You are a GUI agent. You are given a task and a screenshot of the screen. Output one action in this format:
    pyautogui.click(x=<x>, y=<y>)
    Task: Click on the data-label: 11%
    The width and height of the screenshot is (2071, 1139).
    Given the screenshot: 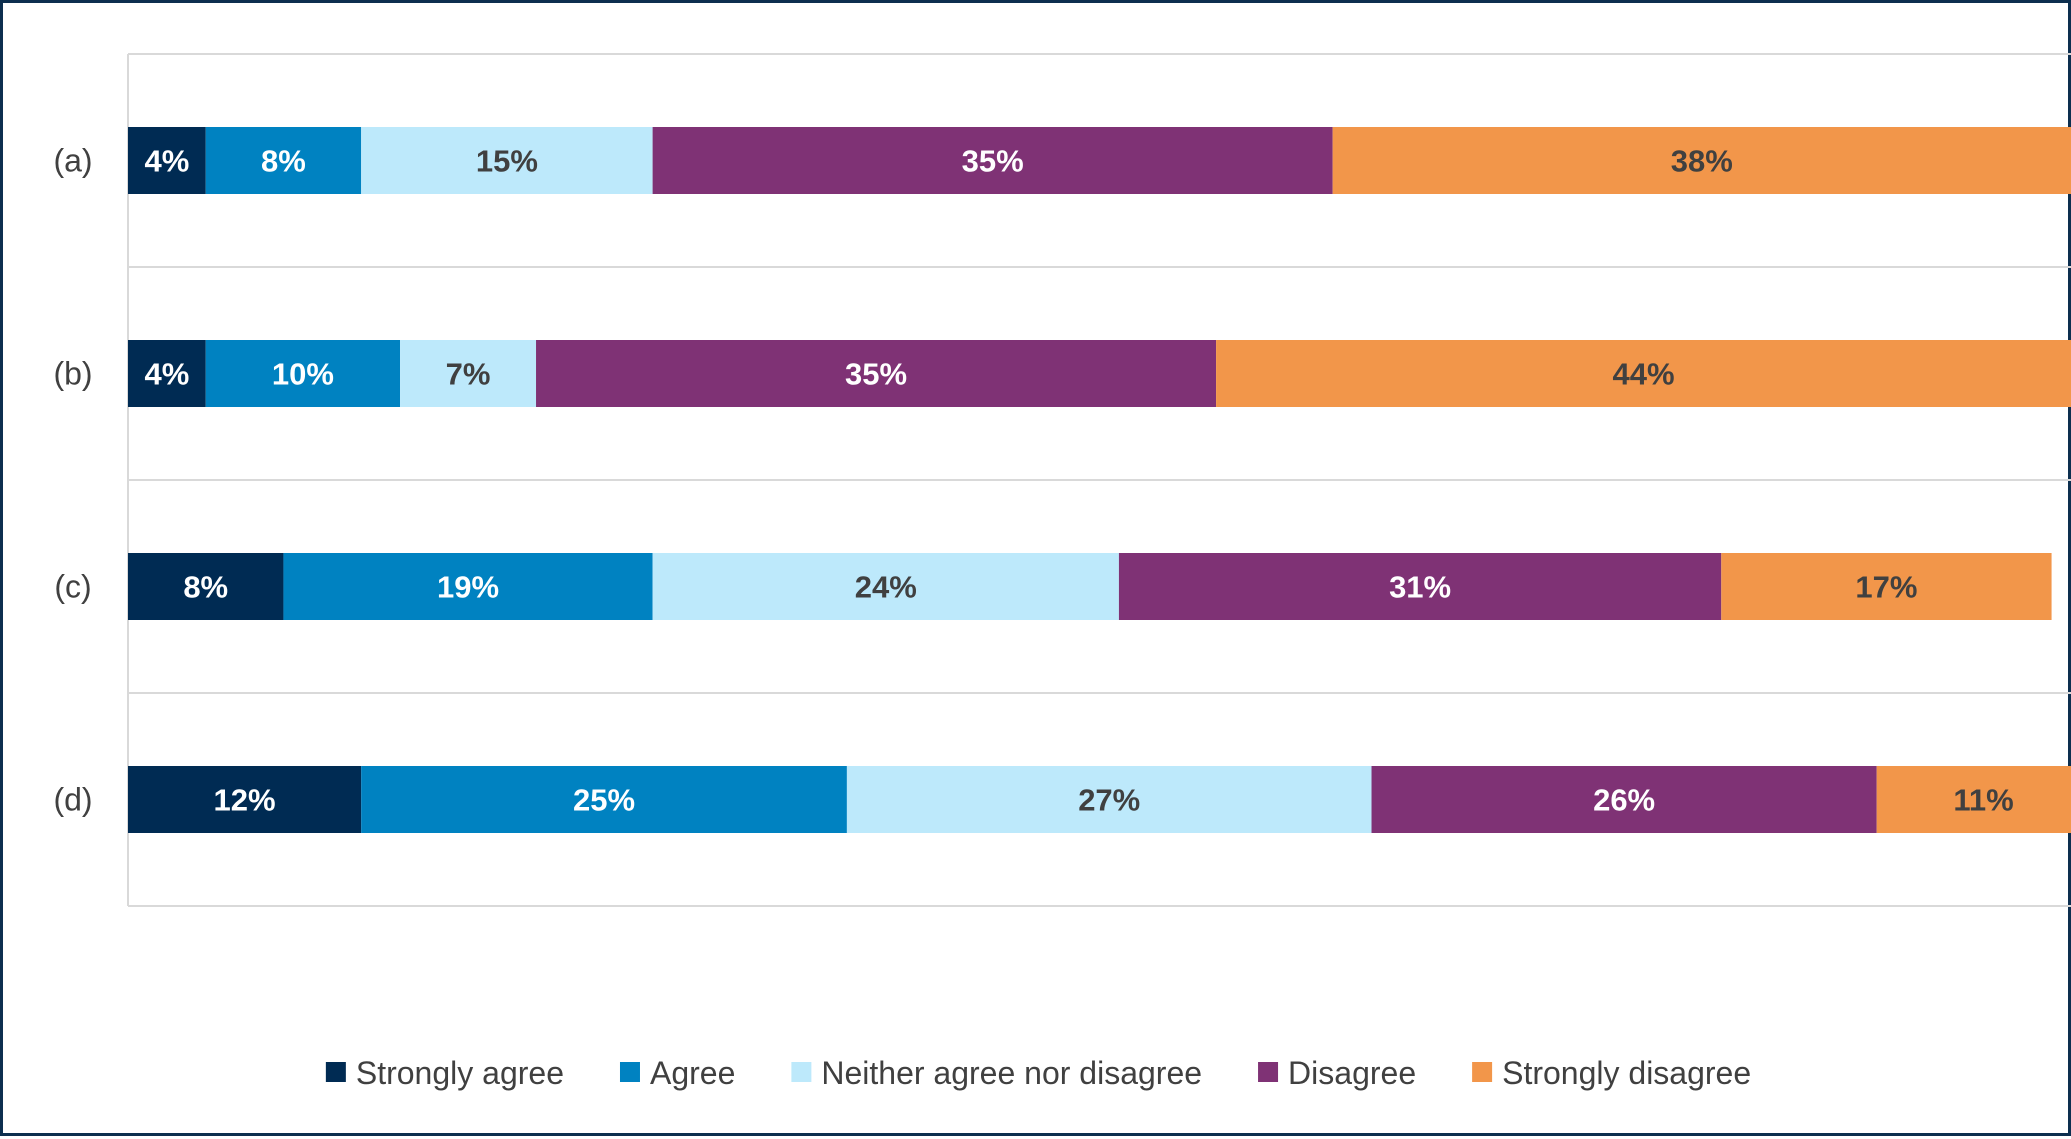 What is the action you would take?
    pyautogui.click(x=1983, y=800)
    